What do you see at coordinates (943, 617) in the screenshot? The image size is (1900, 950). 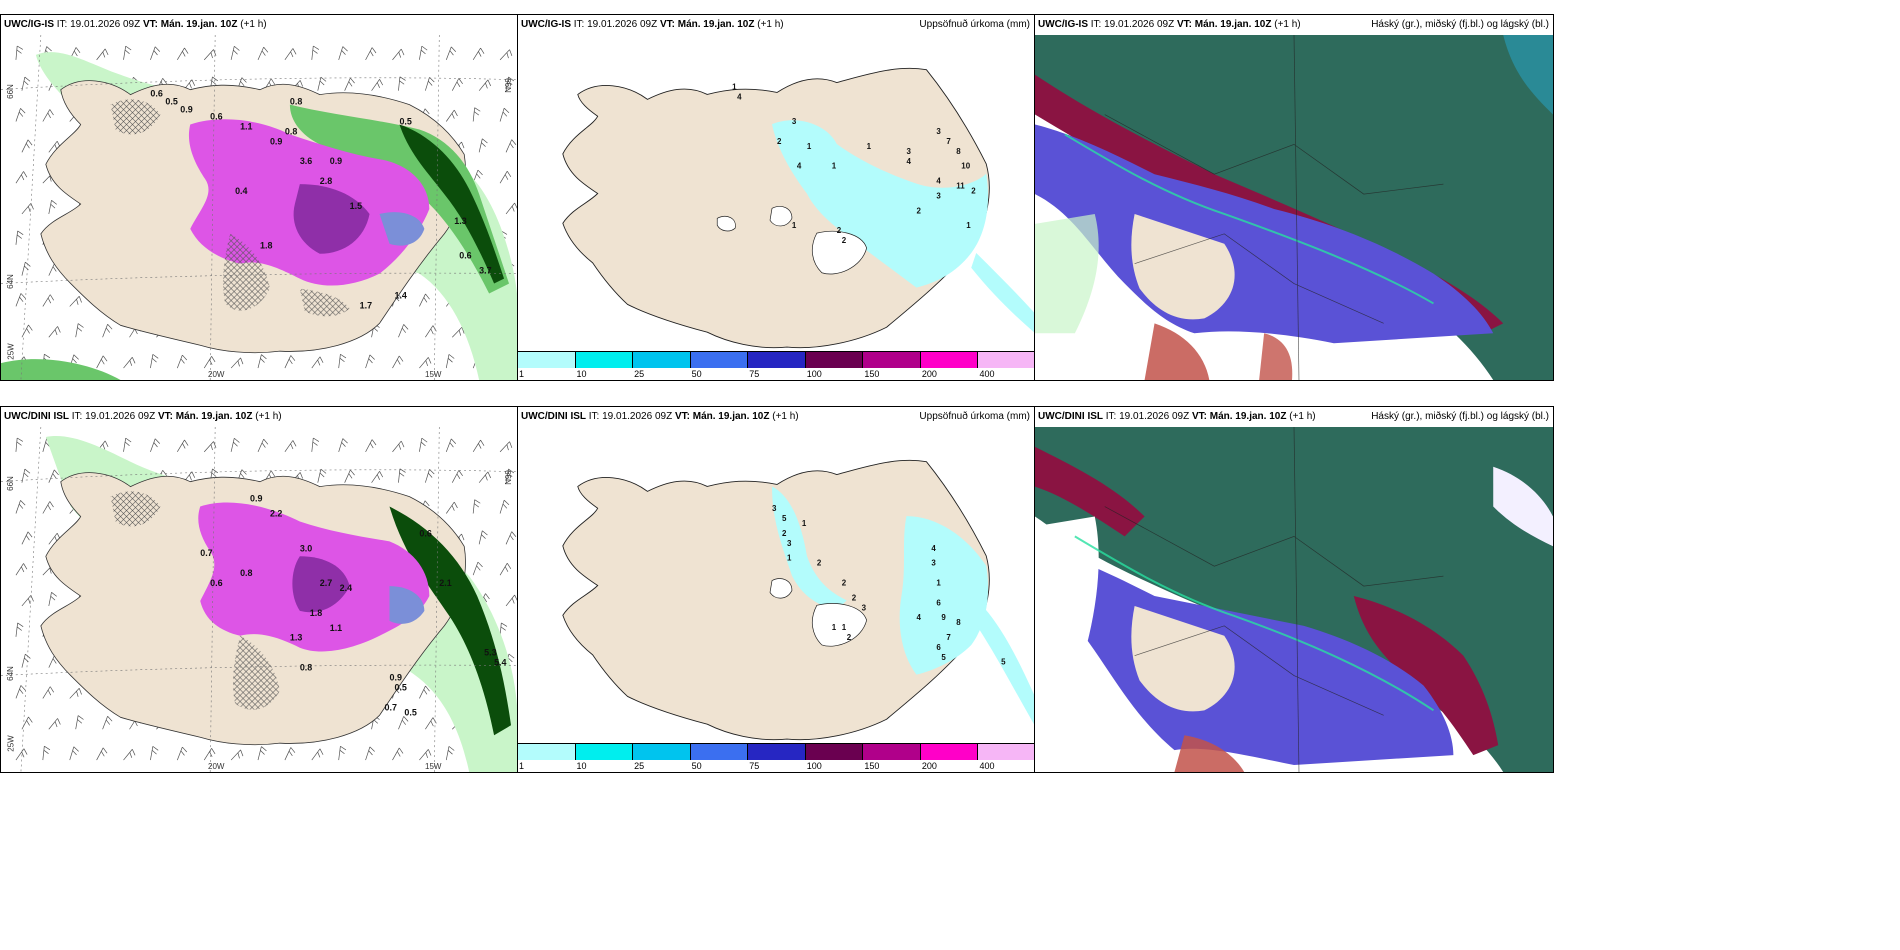 I see `map-value-label: 9` at bounding box center [943, 617].